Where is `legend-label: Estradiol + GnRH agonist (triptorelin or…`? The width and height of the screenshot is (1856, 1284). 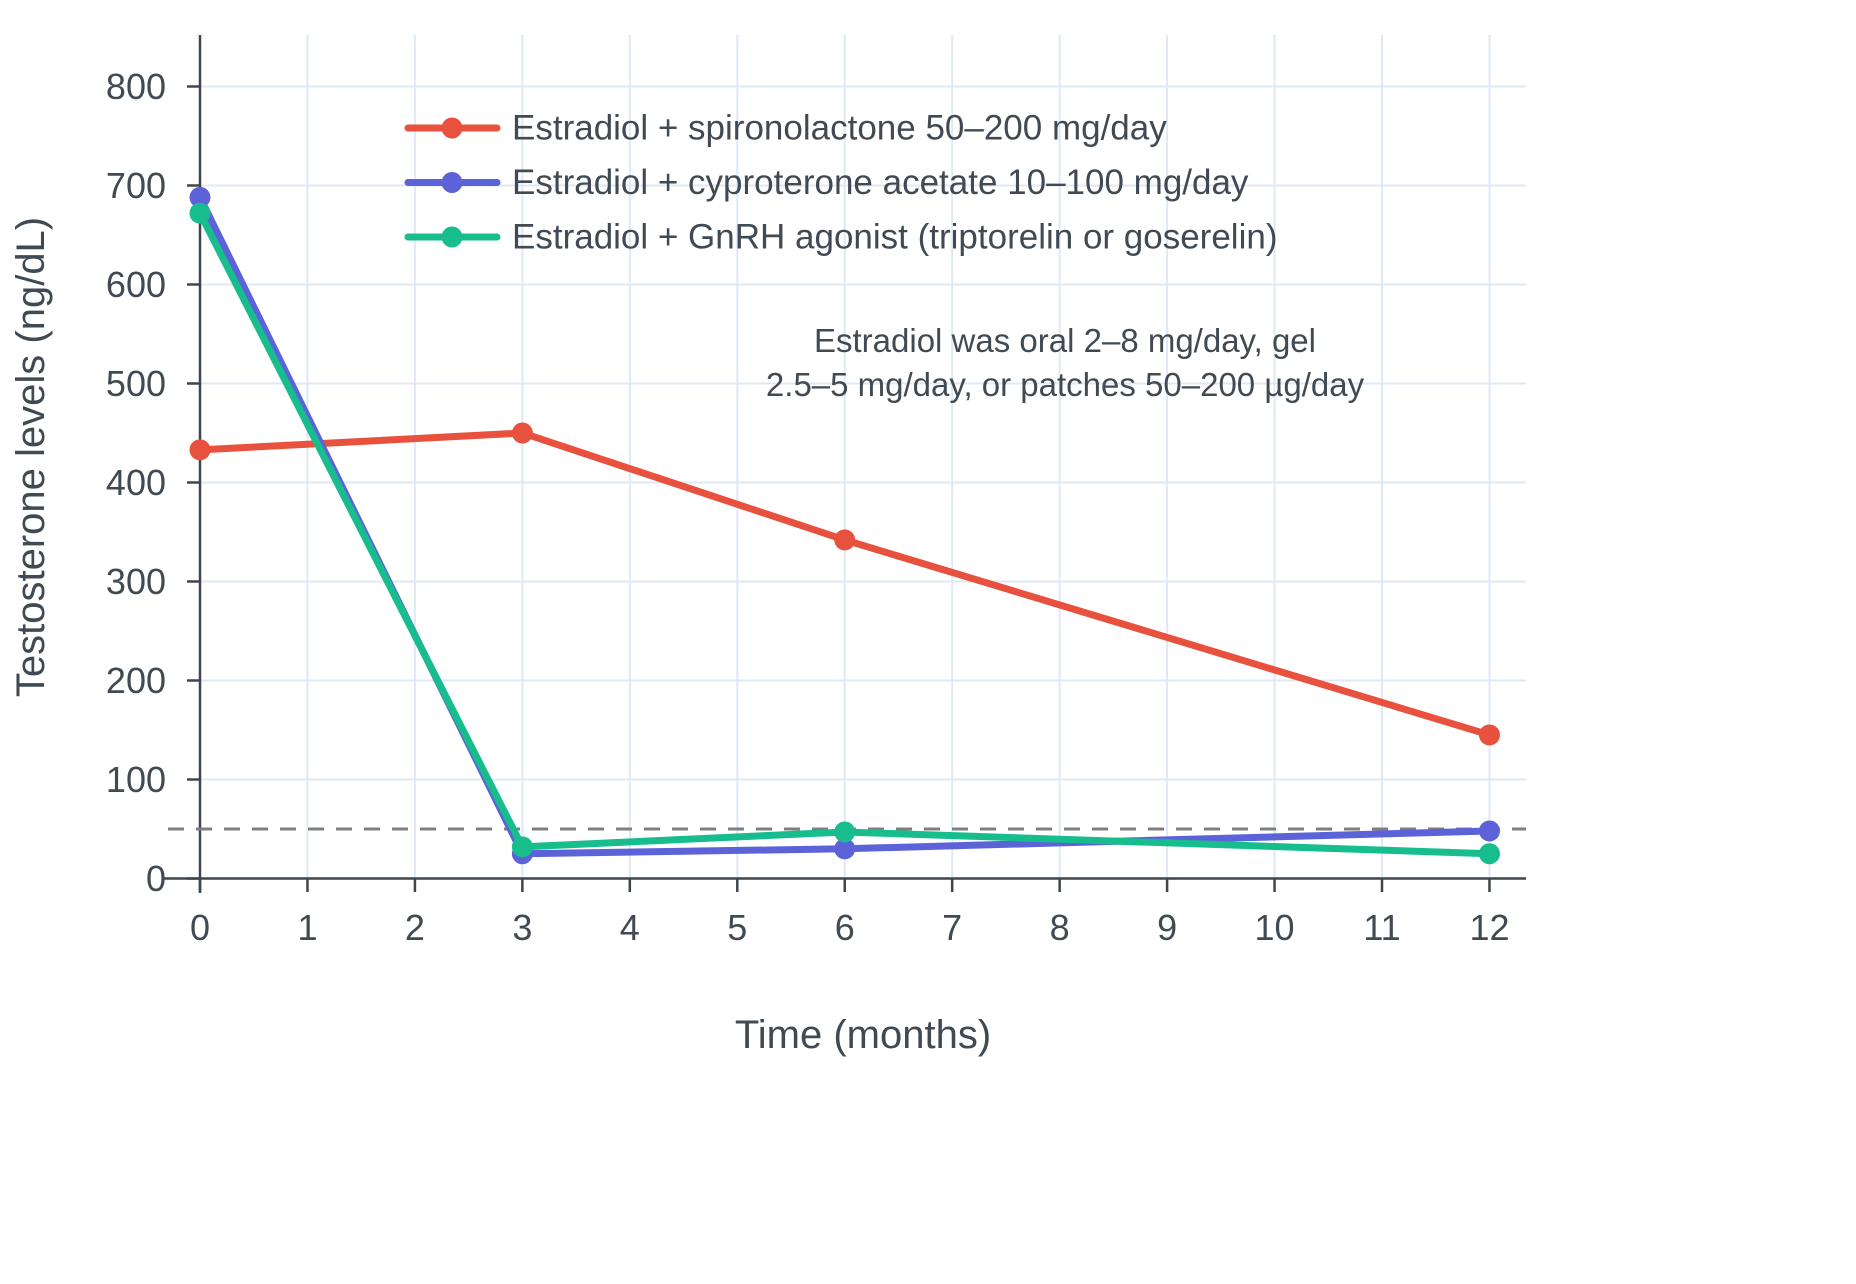 legend-label: Estradiol + GnRH agonist (triptorelin or… is located at coordinates (894, 237).